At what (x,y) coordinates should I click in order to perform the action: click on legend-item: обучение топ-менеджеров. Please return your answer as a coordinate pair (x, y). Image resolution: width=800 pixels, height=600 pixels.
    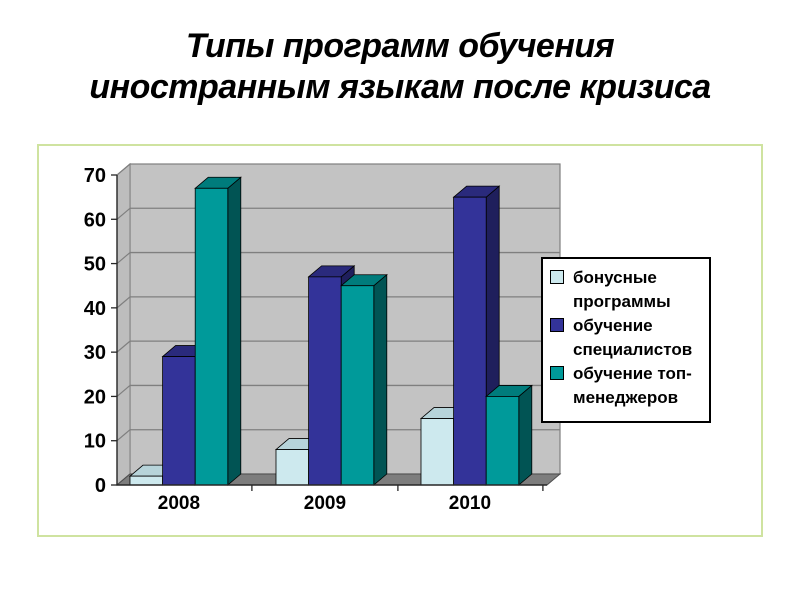
    Looking at the image, I should click on (627, 386).